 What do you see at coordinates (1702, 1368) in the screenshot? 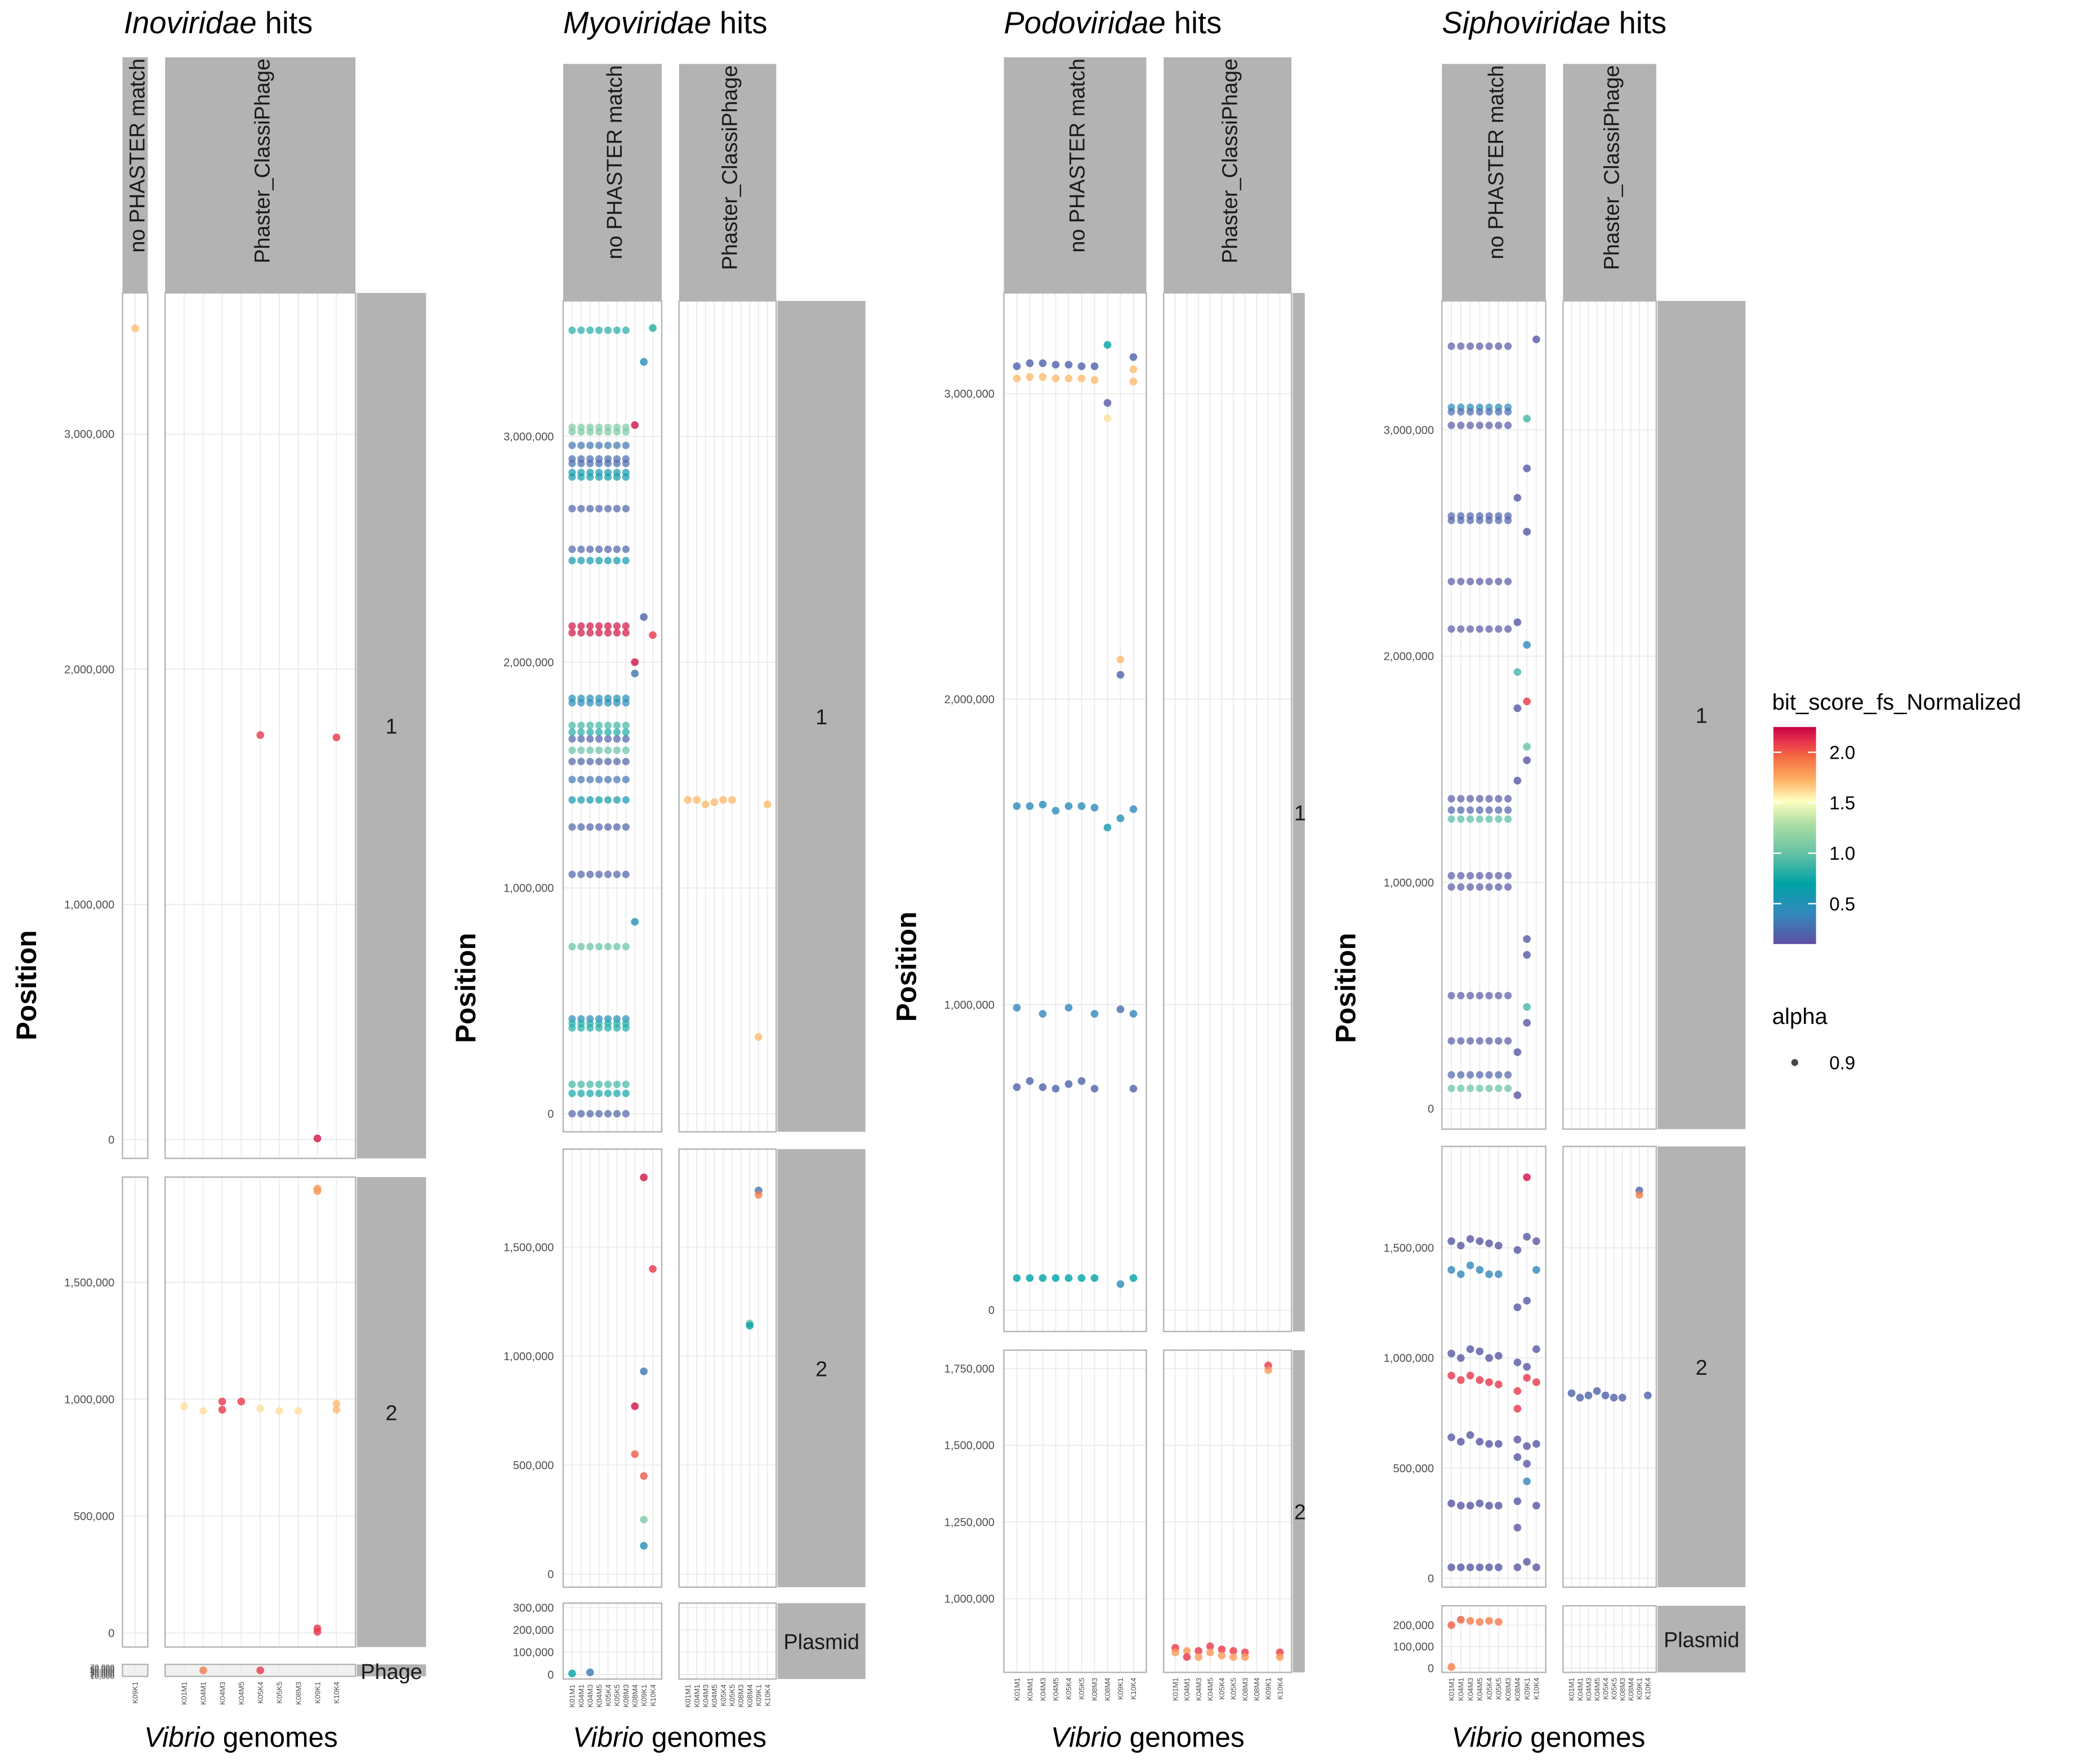
I see `row-strip-label: 2` at bounding box center [1702, 1368].